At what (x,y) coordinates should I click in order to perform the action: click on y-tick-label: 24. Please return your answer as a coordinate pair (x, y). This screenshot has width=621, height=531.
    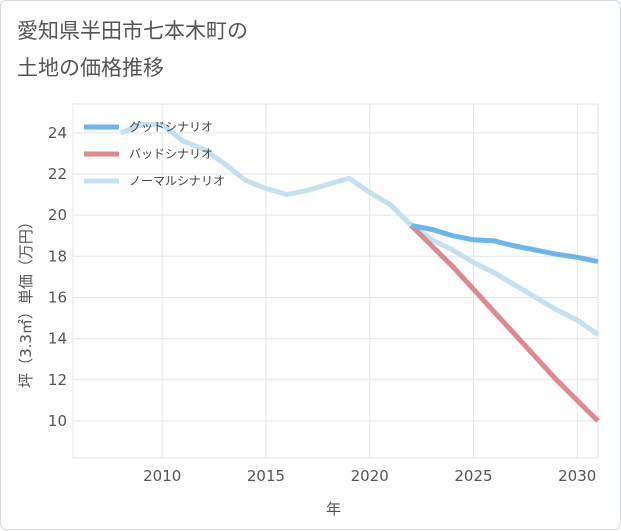
    Looking at the image, I should click on (57, 133).